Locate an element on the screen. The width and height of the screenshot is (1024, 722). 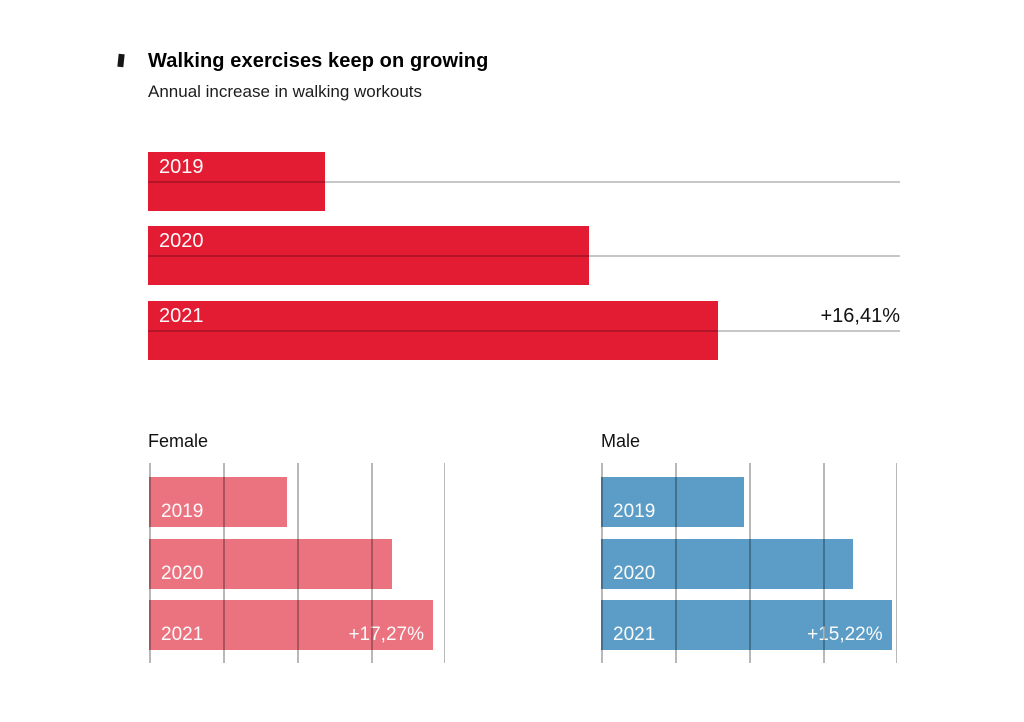
female-chart: 2019 2020 2021 +17,27% is located at coordinates (297, 563).